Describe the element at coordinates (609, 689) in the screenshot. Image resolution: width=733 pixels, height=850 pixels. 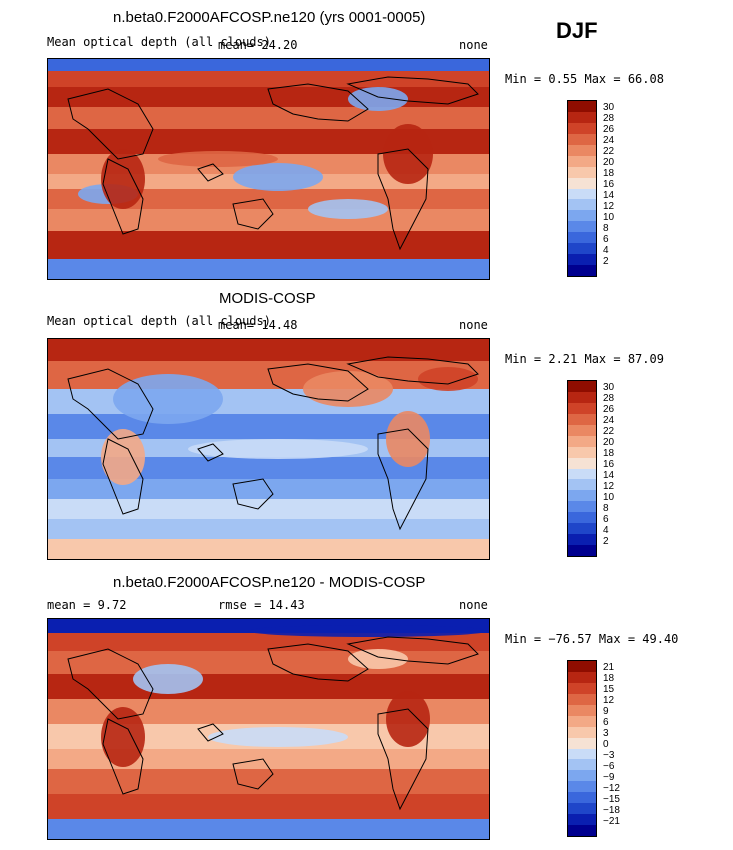
I see `cb3-label: 15` at that location.